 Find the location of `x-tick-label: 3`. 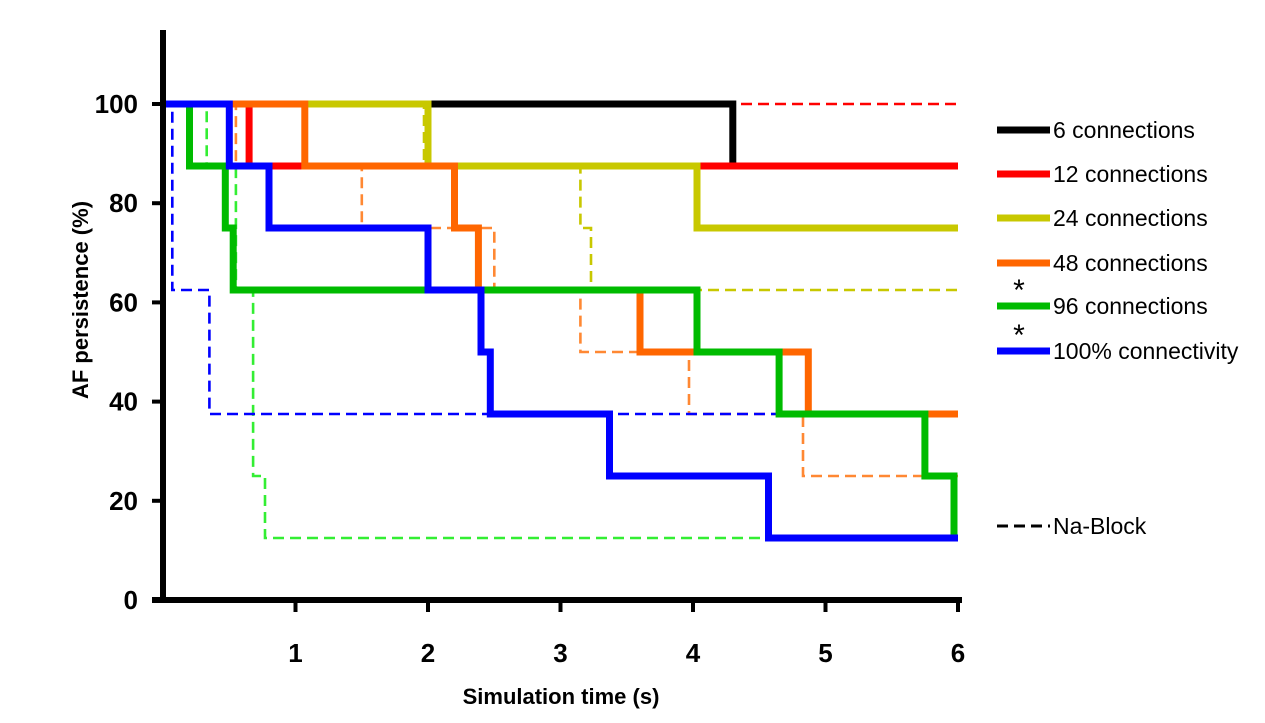

x-tick-label: 3 is located at coordinates (560, 653).